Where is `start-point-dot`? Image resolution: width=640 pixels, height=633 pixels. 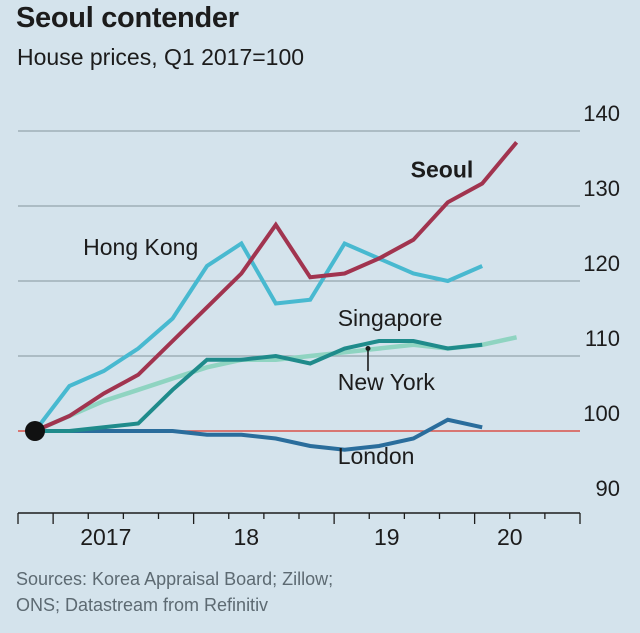
start-point-dot is located at coordinates (35, 431).